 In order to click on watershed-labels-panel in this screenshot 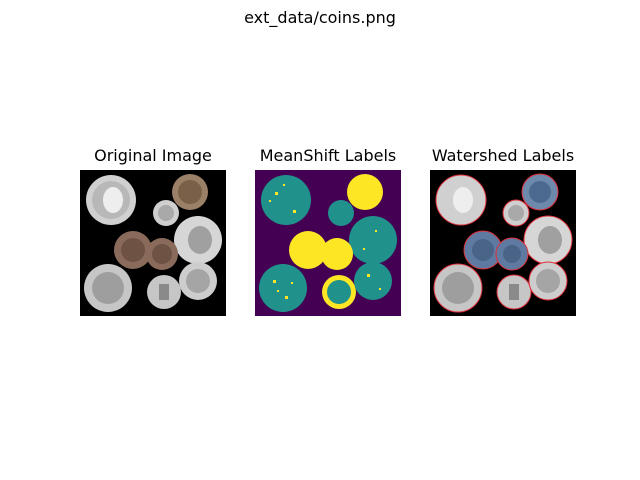, I will do `click(503, 243)`.